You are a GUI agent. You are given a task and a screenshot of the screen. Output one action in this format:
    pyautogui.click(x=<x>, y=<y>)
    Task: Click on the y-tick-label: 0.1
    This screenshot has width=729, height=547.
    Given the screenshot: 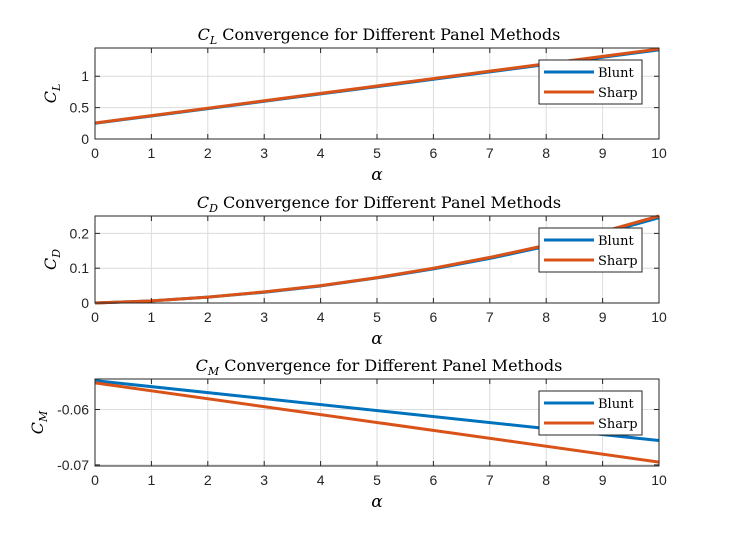 What is the action you would take?
    pyautogui.click(x=80, y=268)
    